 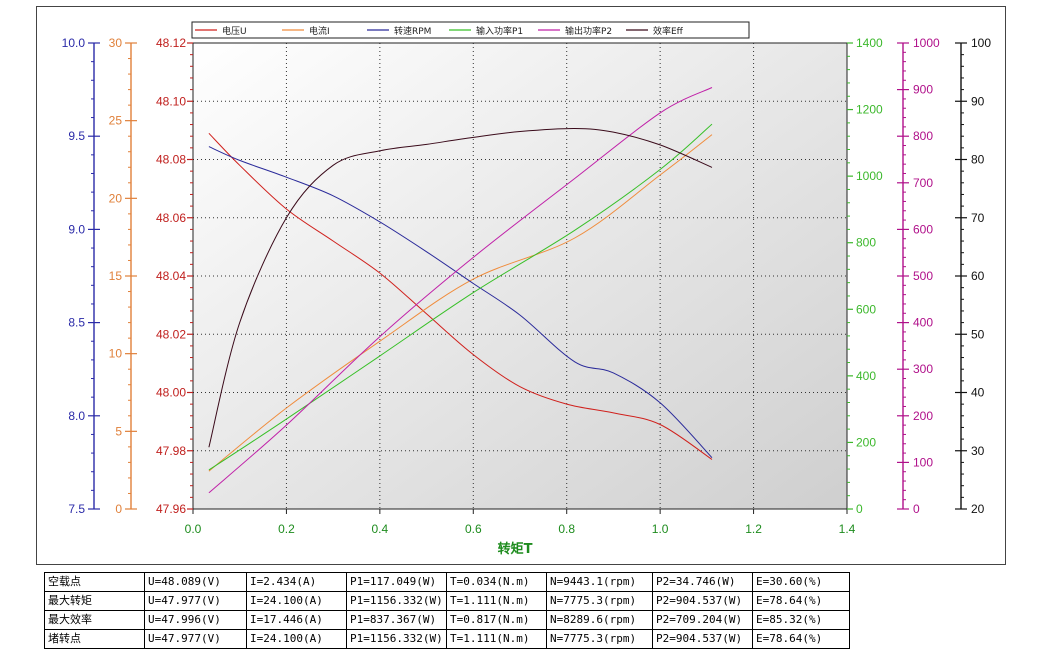 What do you see at coordinates (866, 243) in the screenshot?
I see `y-tick-label-p1: 800` at bounding box center [866, 243].